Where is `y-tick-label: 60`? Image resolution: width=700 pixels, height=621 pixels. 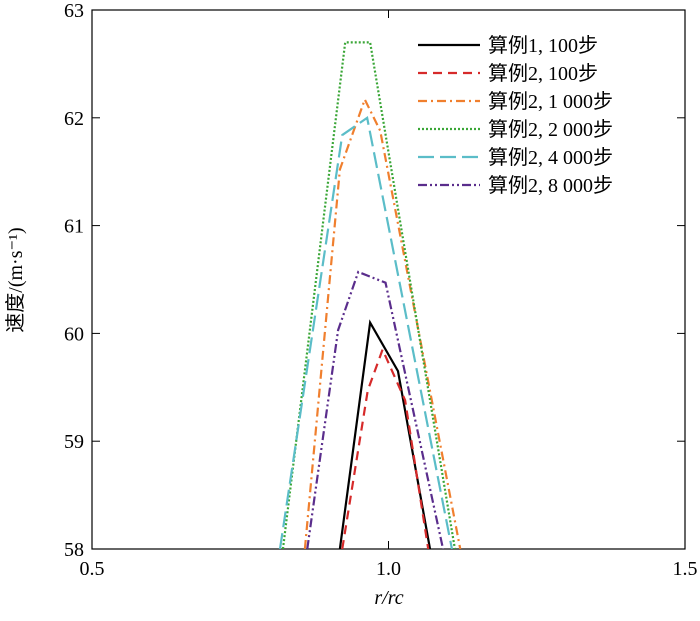 y-tick-label: 60 is located at coordinates (74, 334).